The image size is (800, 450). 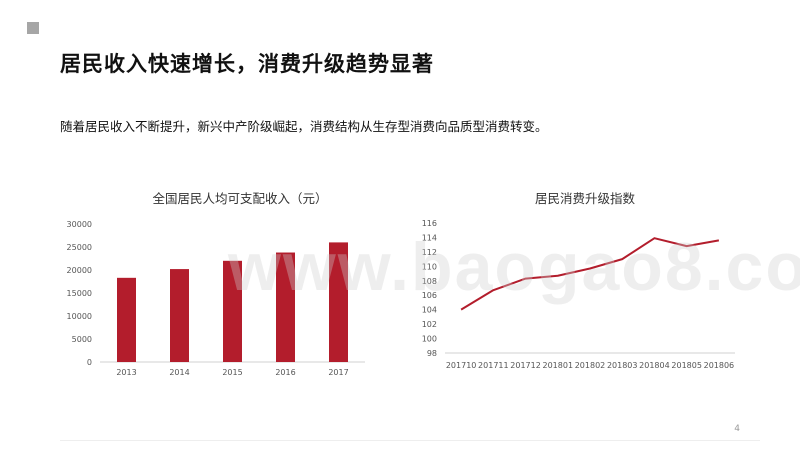 I want to click on slide-title: 居民收入快速增长，消费升级趋势显著, so click(x=247, y=64).